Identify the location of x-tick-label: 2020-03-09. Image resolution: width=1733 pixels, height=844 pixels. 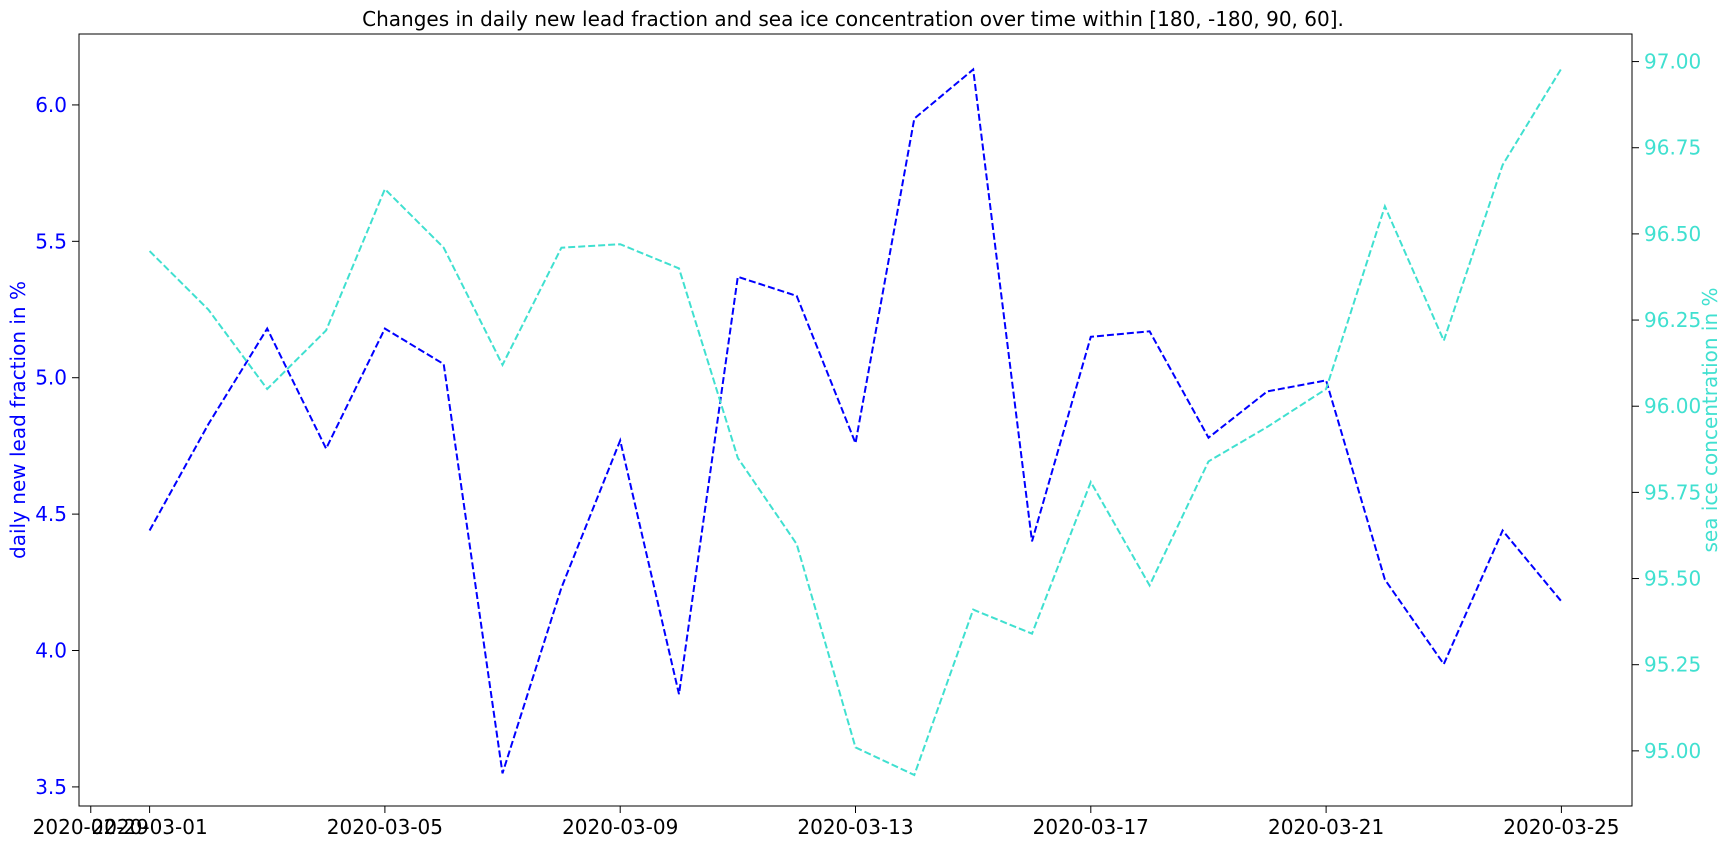
(620, 827).